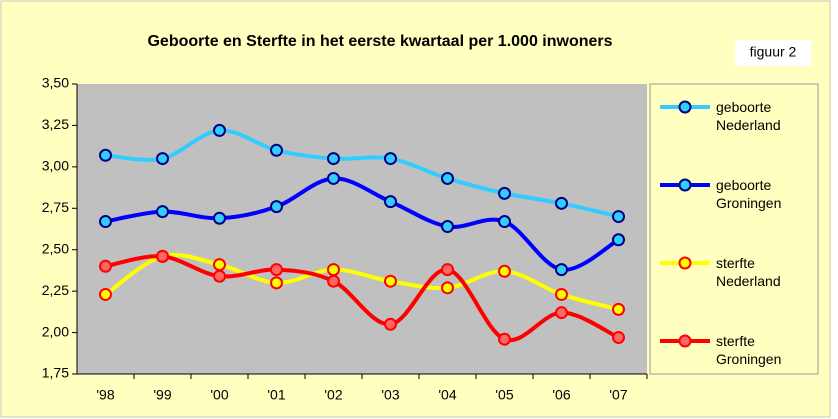 This screenshot has height=419, width=838. I want to click on annotation-box, so click(773, 53).